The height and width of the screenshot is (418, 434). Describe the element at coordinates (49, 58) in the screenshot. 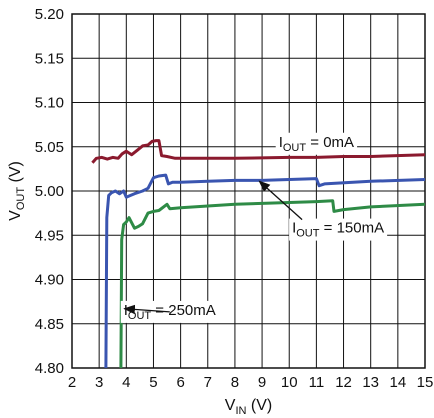

I see `y-tick-label: 5.15` at that location.